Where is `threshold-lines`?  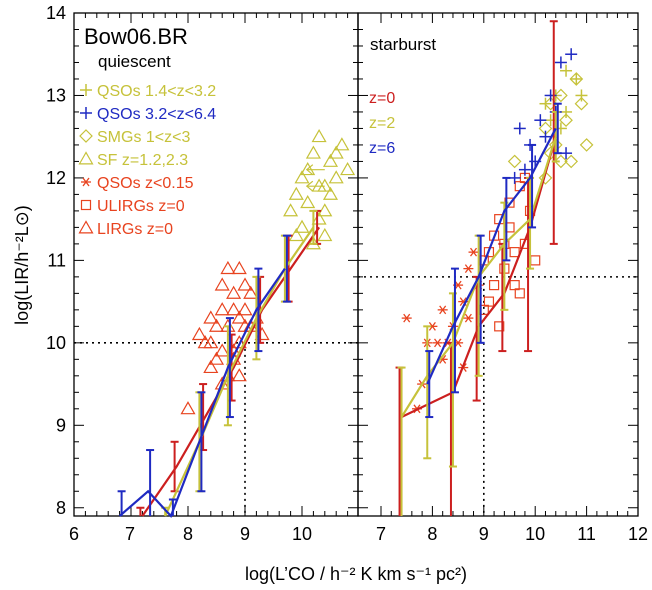
threshold-lines is located at coordinates (216, 429).